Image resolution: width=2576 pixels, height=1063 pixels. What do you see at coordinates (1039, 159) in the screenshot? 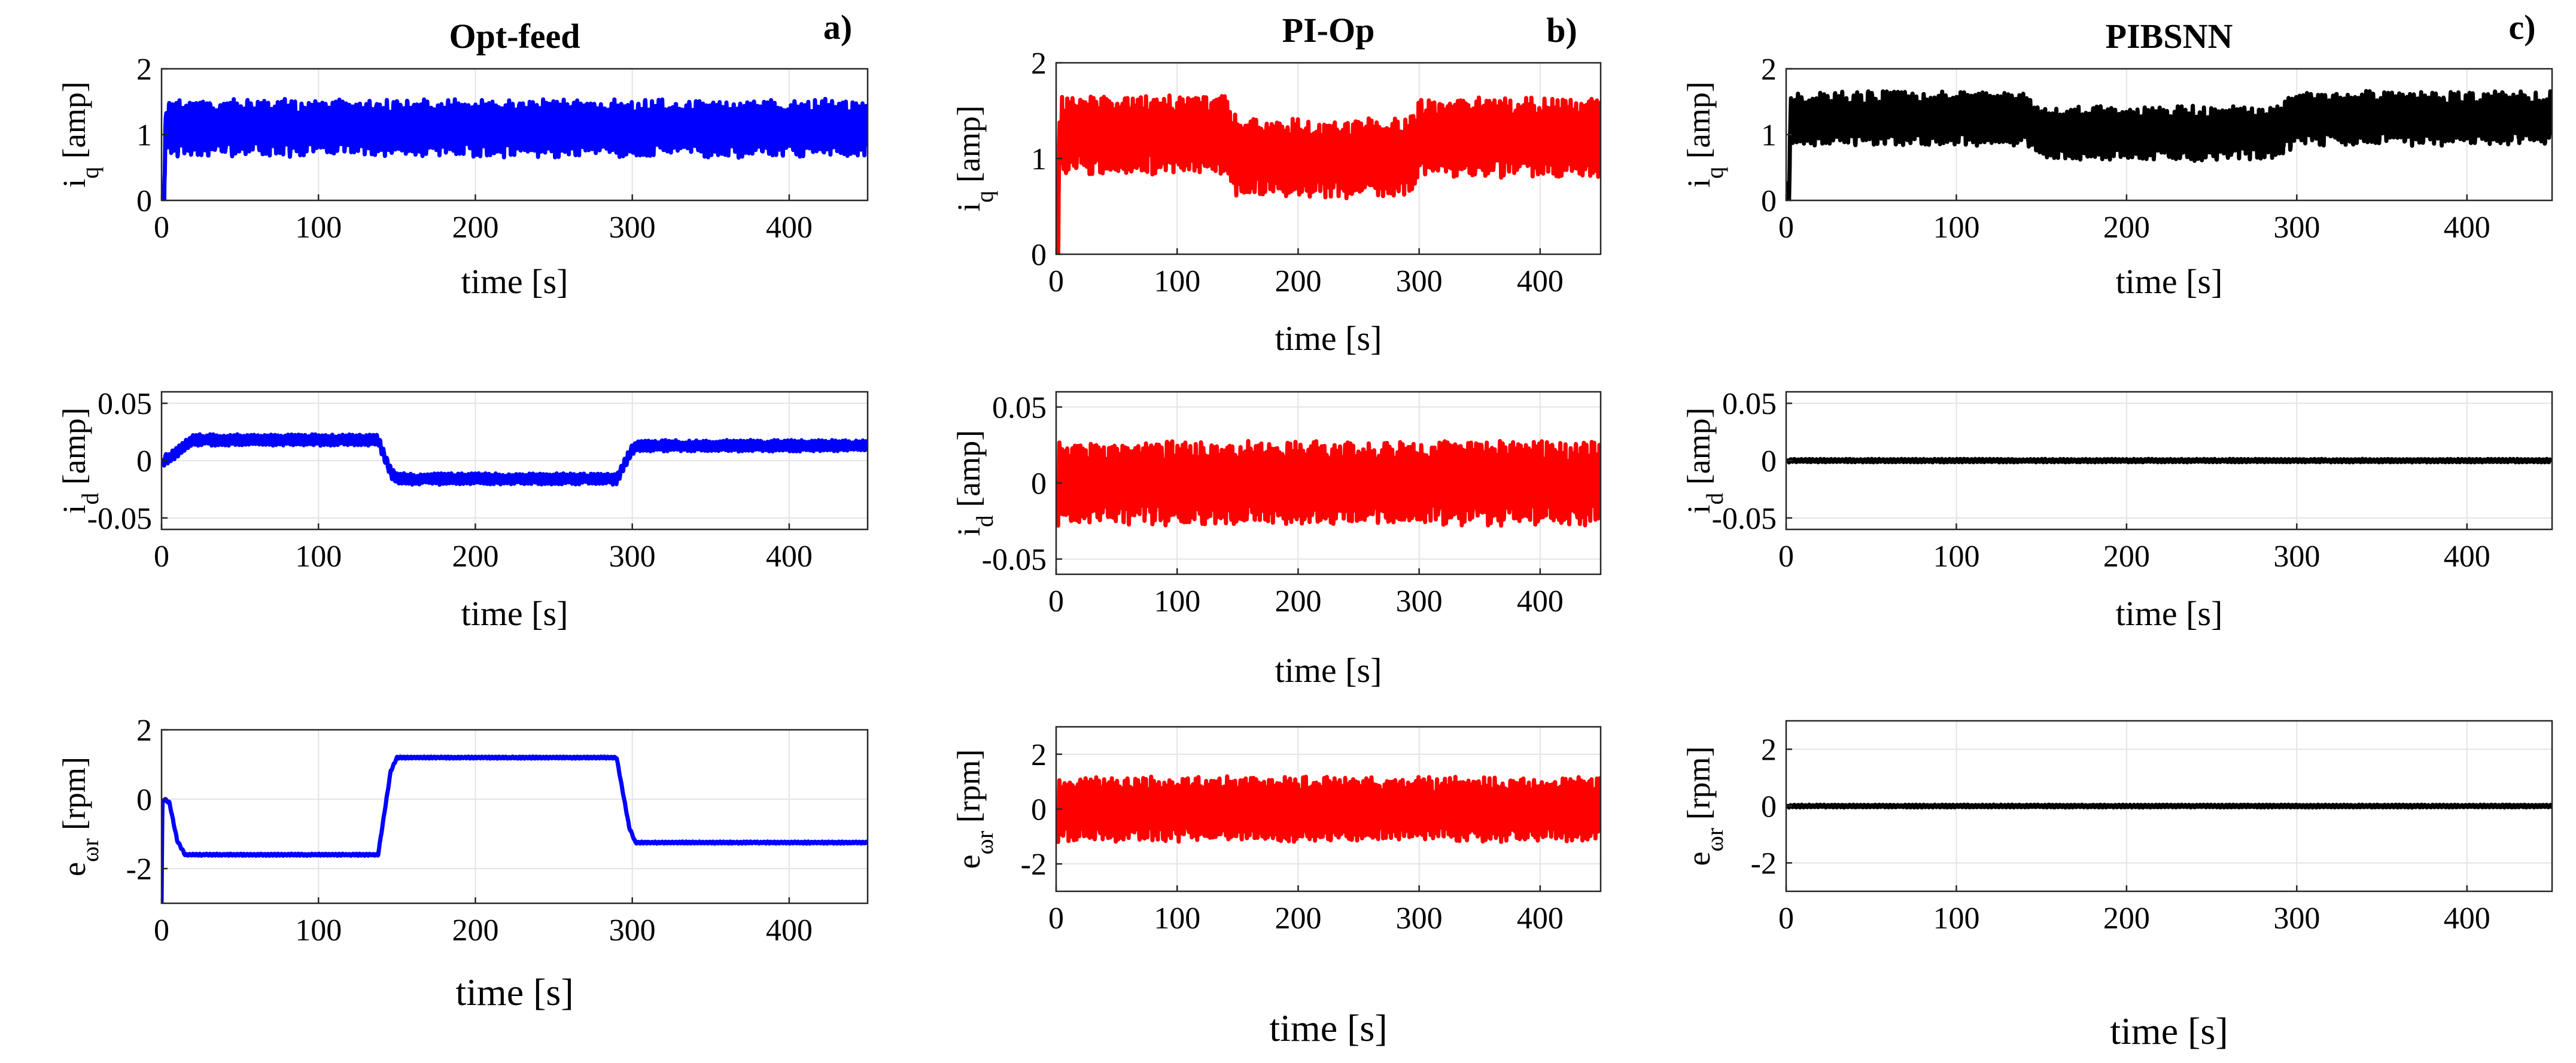
I see `y-tick-label: 1` at bounding box center [1039, 159].